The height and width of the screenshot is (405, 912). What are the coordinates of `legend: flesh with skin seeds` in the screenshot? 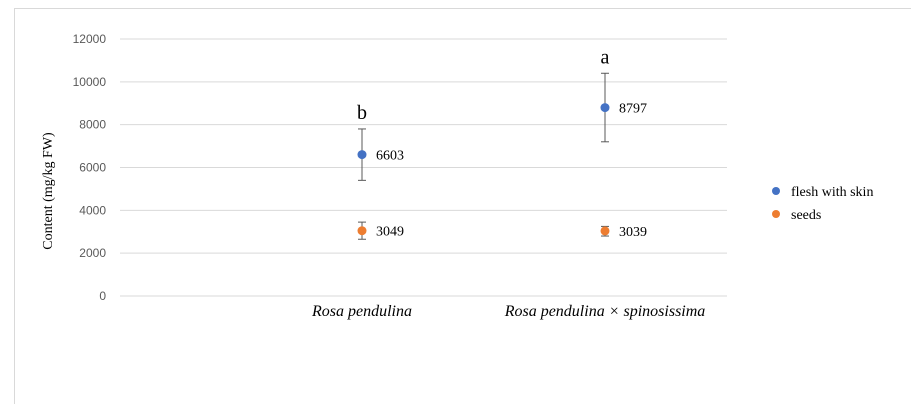 It's located at (822, 204).